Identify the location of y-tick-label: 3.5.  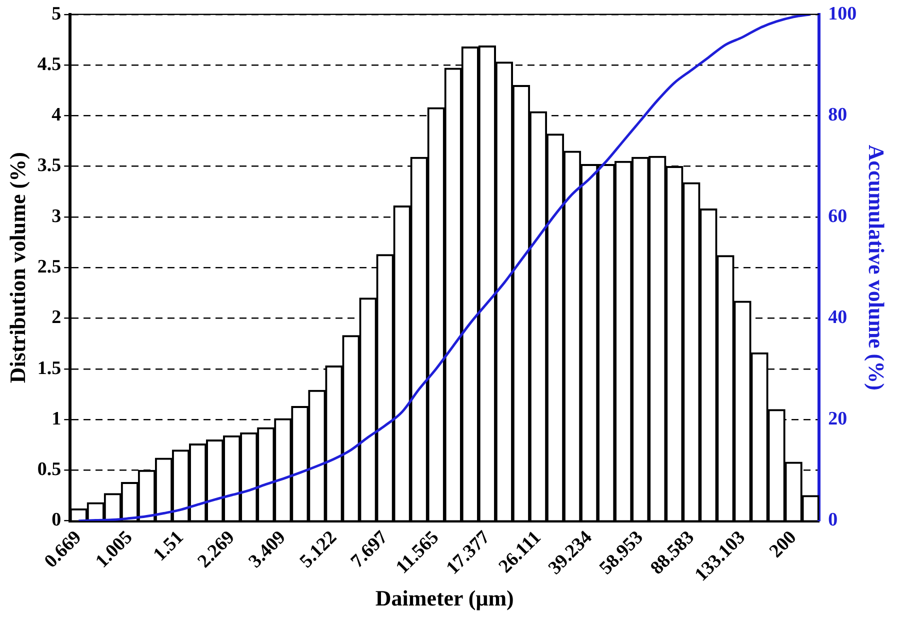
(49, 165).